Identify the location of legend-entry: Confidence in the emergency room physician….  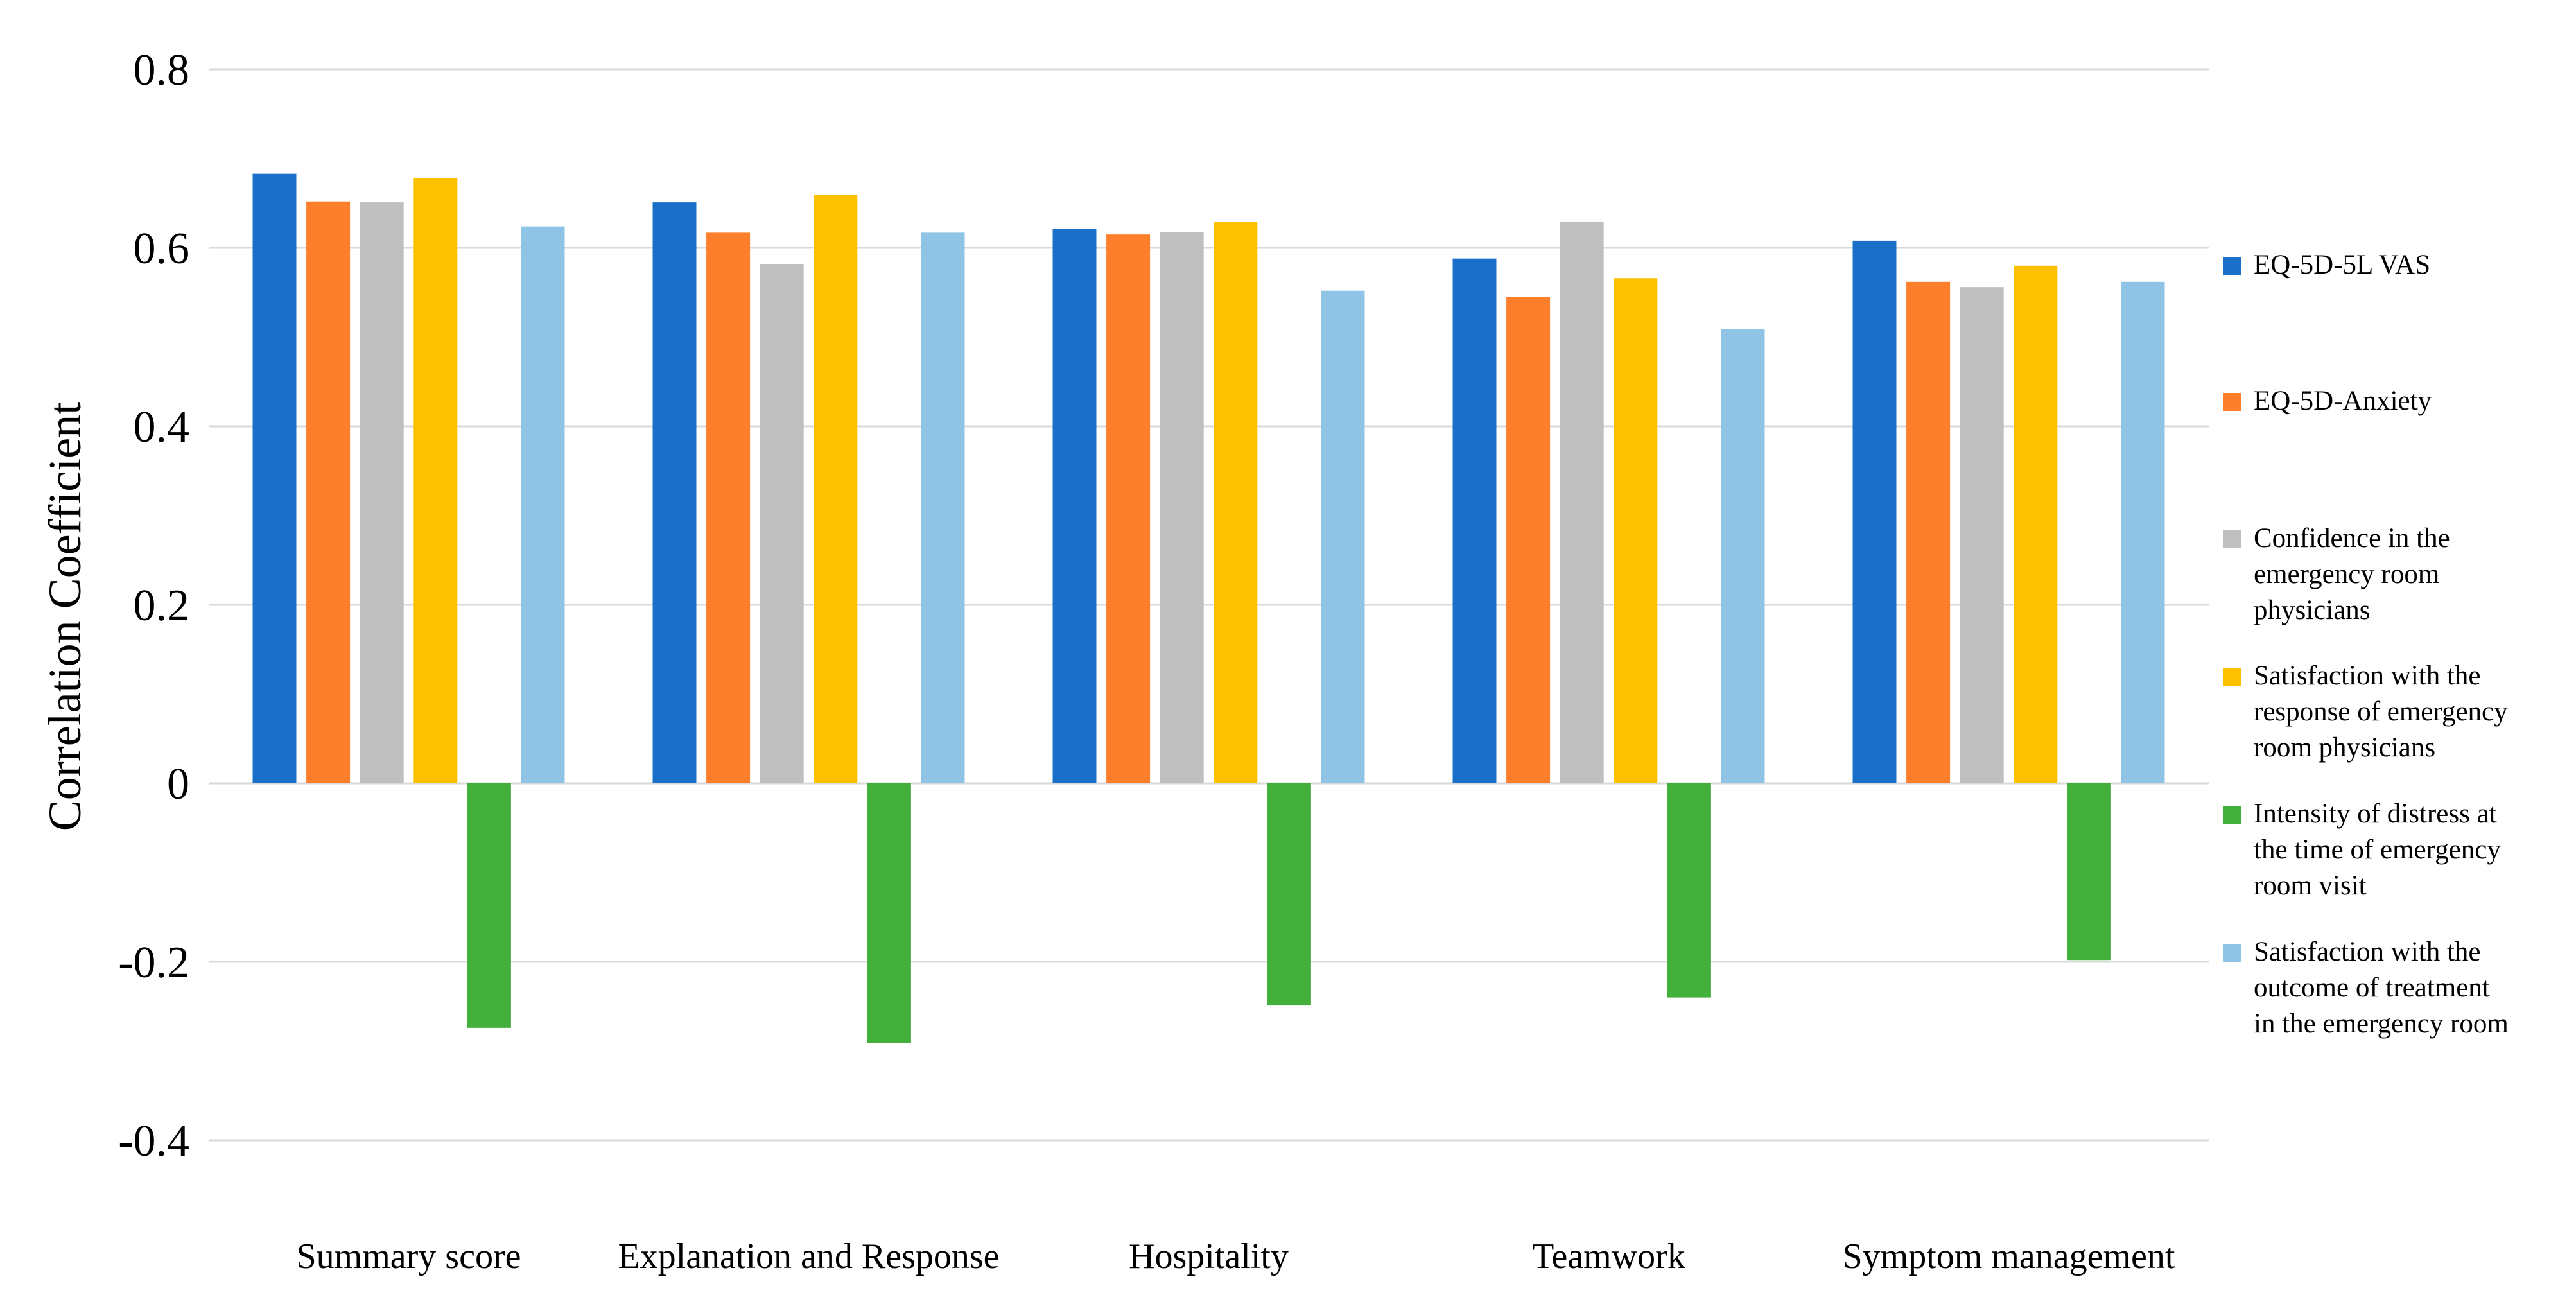
(2352, 574).